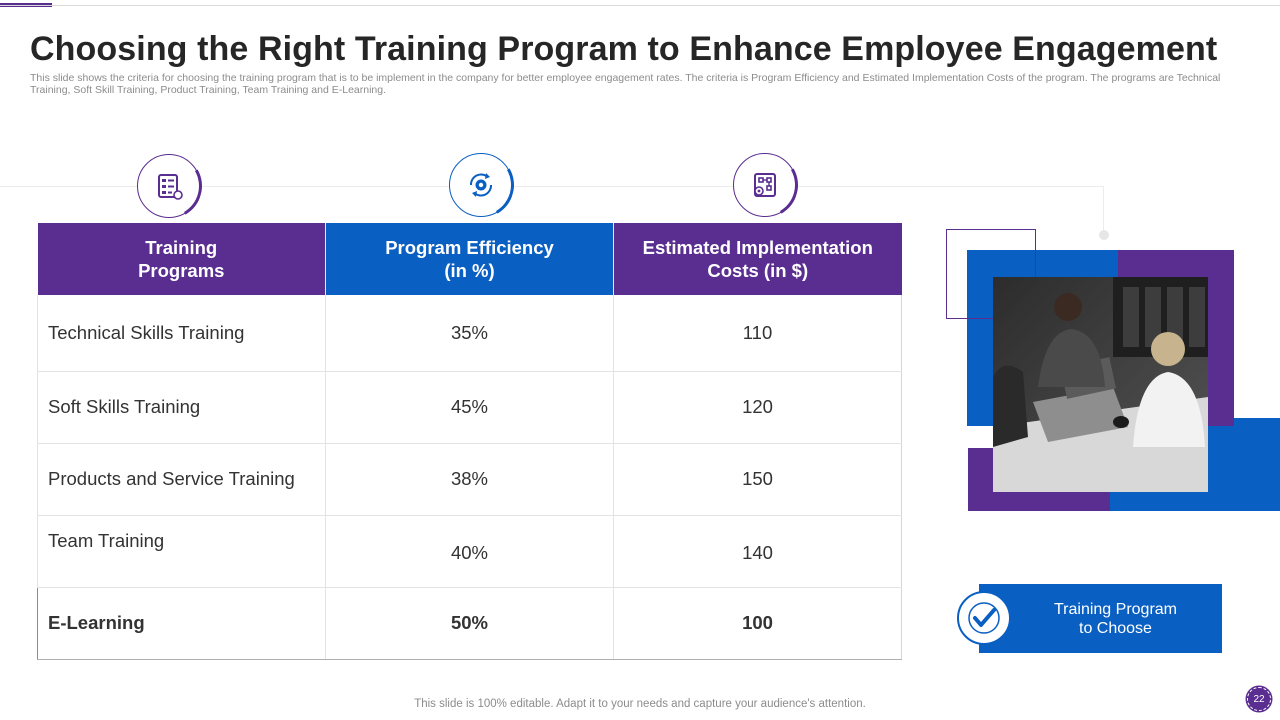  I want to click on program-efficiency: 38%, so click(469, 479).